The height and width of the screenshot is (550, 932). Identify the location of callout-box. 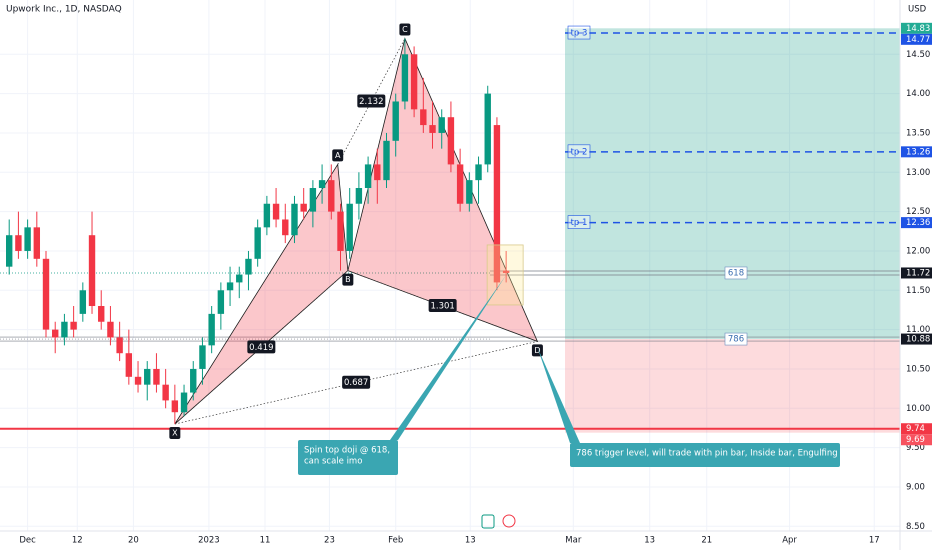
(348, 457).